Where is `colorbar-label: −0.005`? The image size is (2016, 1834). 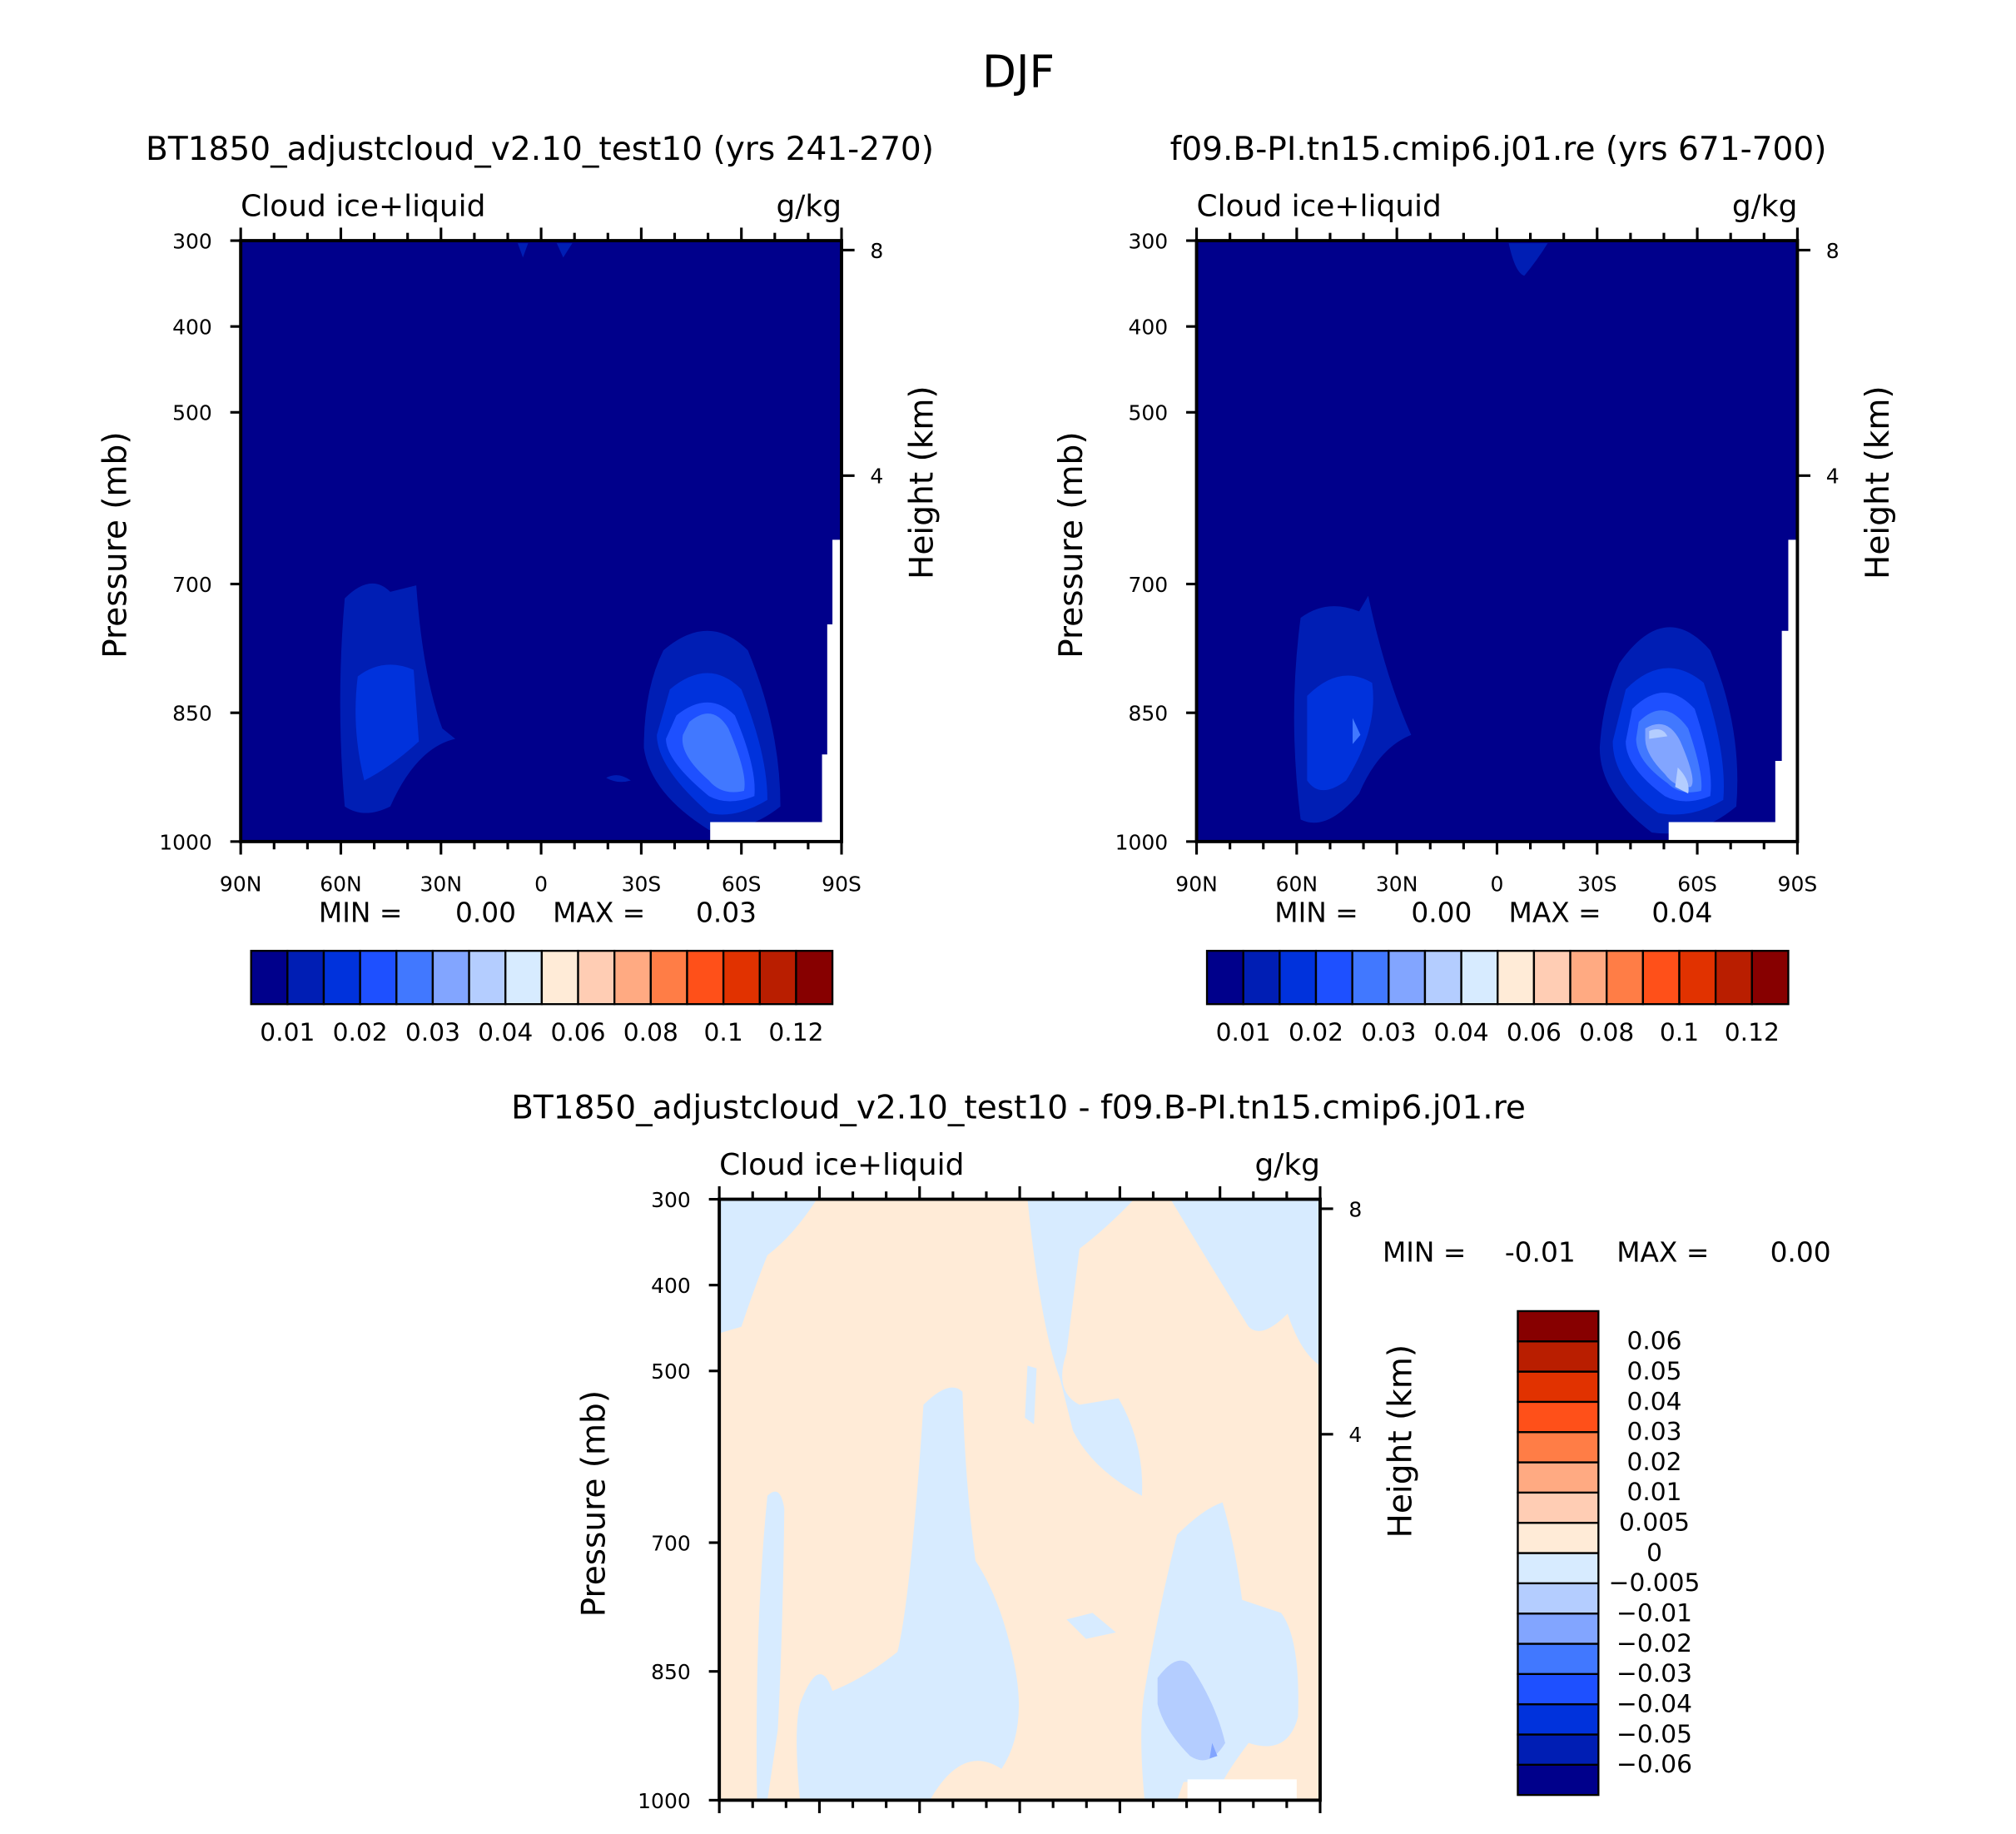 colorbar-label: −0.005 is located at coordinates (1655, 1582).